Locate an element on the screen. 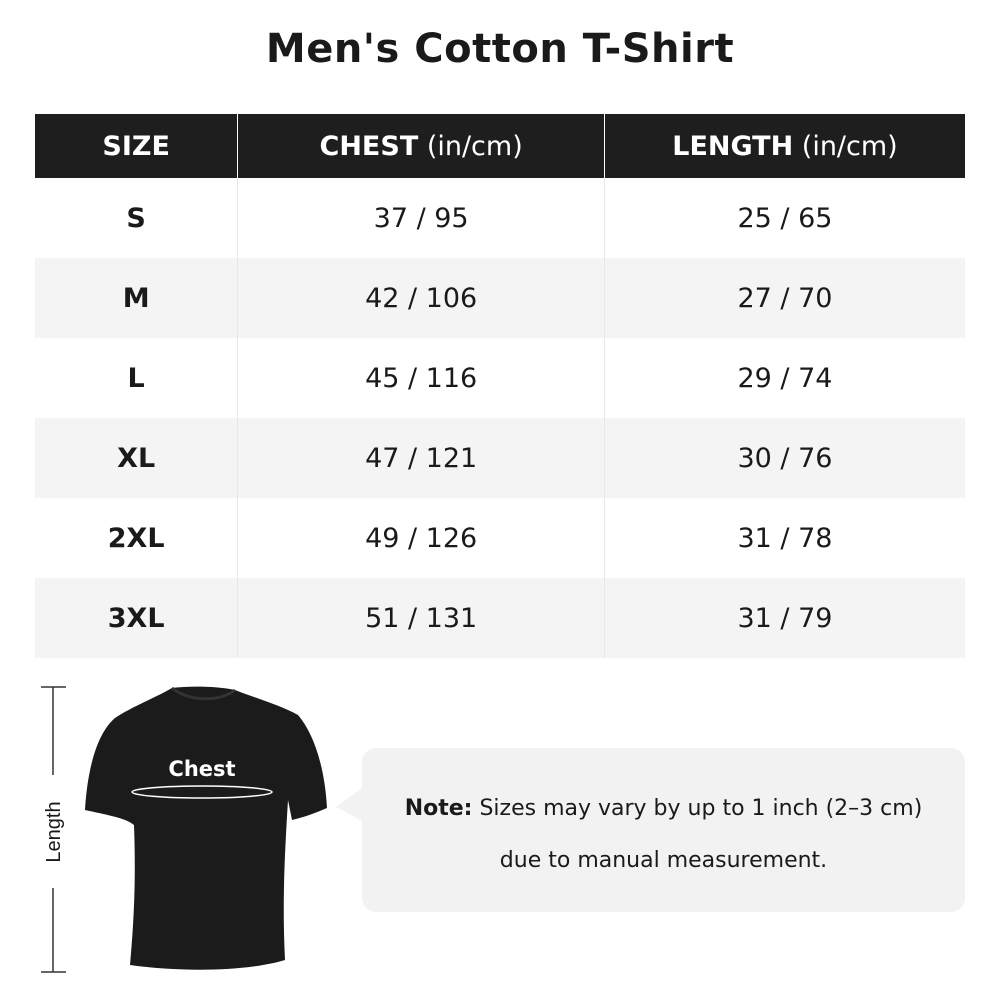  table-row: S 37 / 95 25 / 65 is located at coordinates (500, 218).